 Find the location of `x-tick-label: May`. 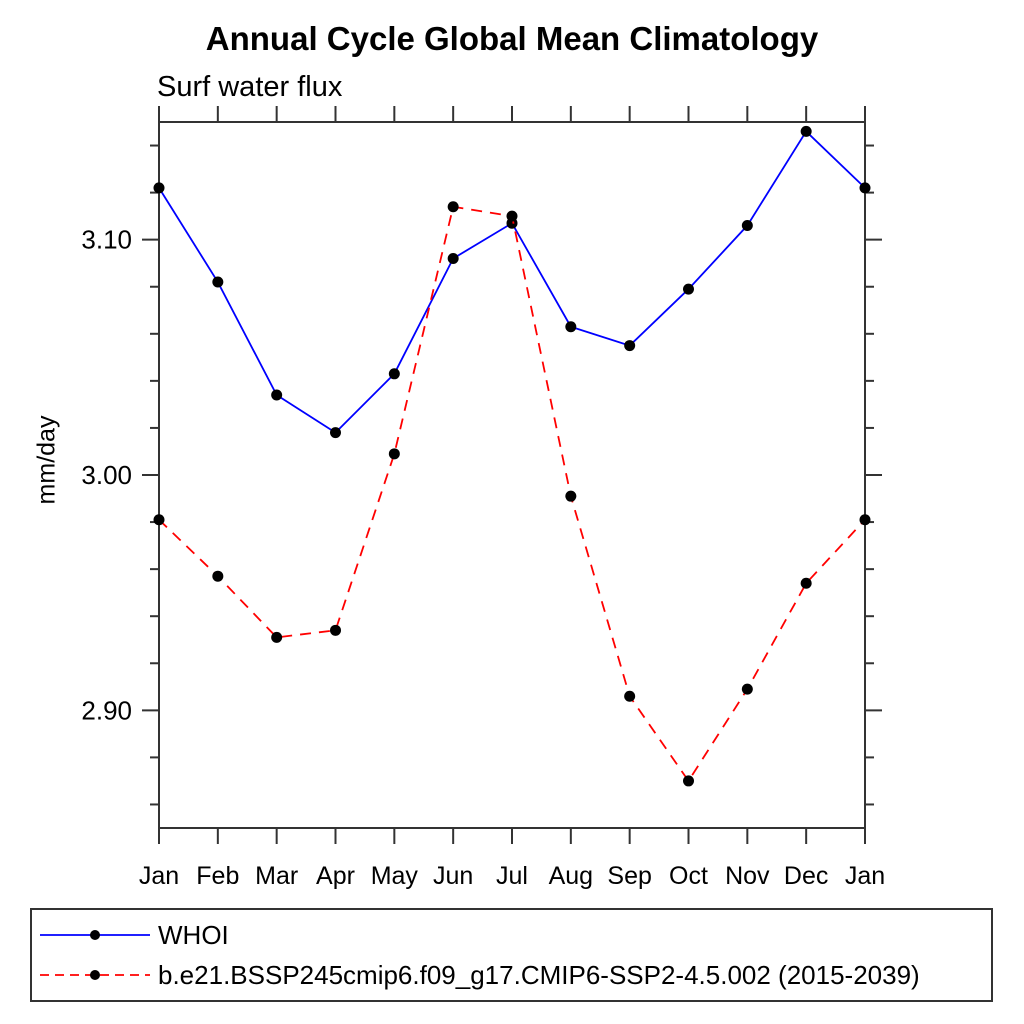

x-tick-label: May is located at coordinates (395, 876).